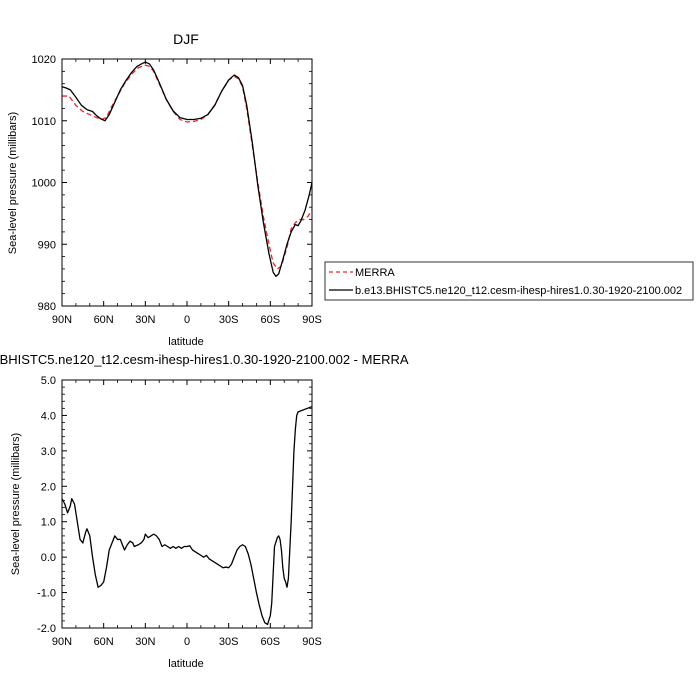 The height and width of the screenshot is (700, 700). Describe the element at coordinates (145, 320) in the screenshot. I see `top-xtick-label: 30N` at that location.